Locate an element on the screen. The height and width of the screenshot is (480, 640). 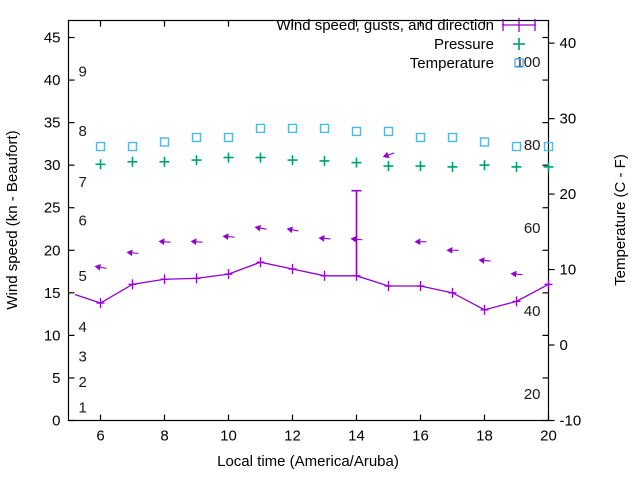
legend-marker-pressure-plus-icon is located at coordinates (519, 44).